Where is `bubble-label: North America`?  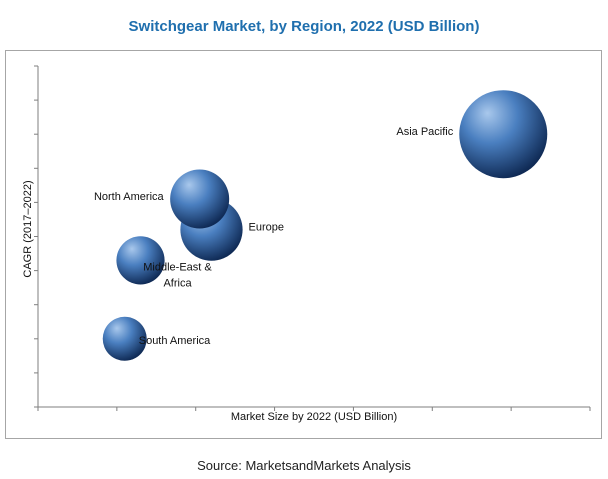 bubble-label: North America is located at coordinates (129, 197).